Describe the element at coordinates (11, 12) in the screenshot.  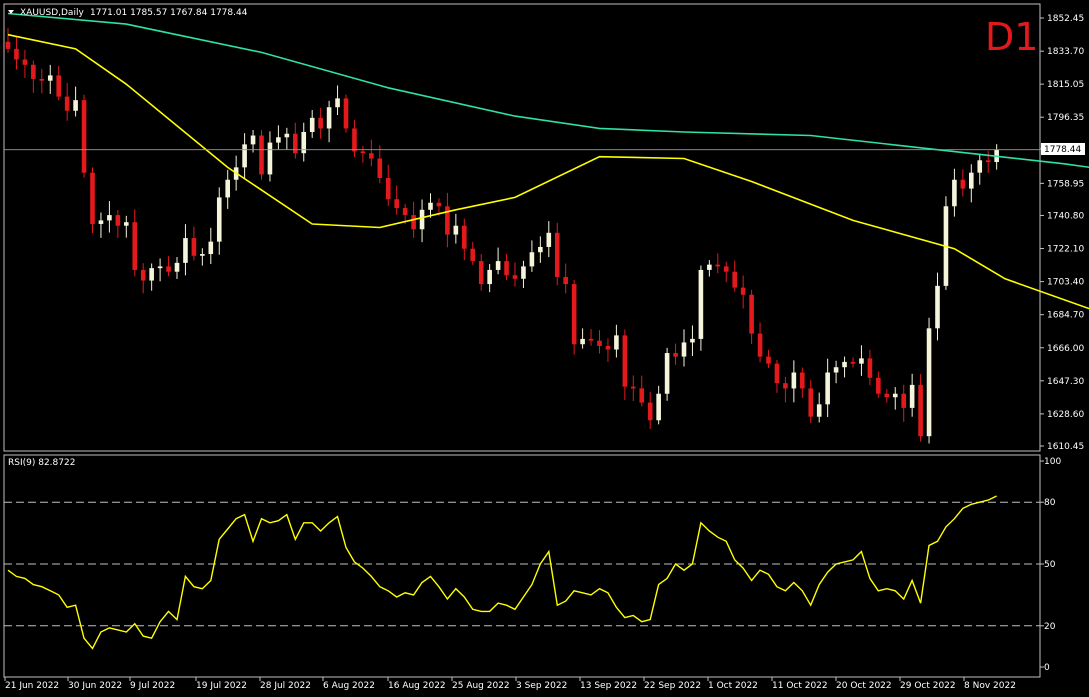
I see `chevron-down-icon` at that location.